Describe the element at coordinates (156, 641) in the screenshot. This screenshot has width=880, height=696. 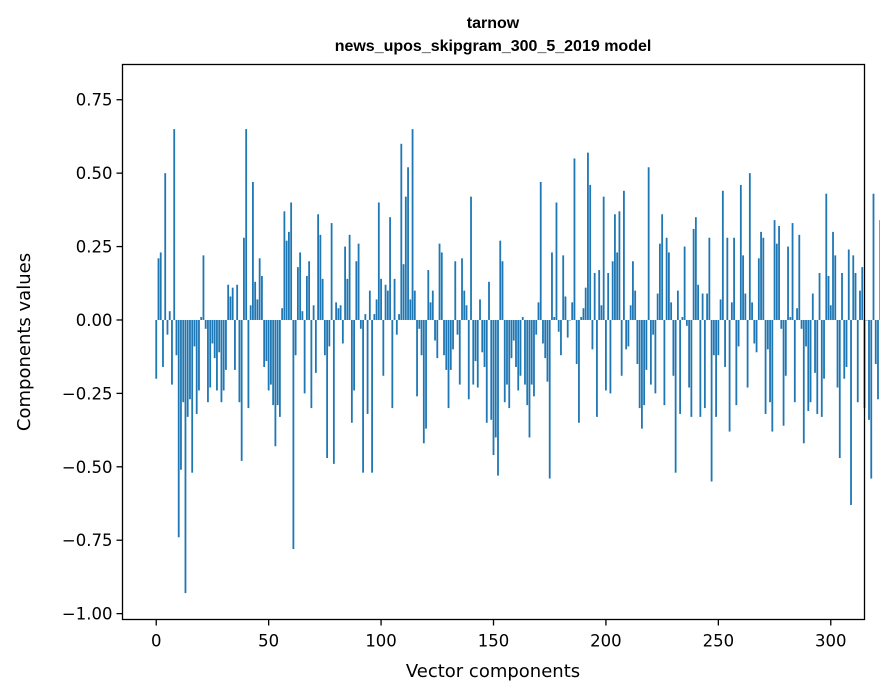
I see `x-tick-label: 0` at that location.